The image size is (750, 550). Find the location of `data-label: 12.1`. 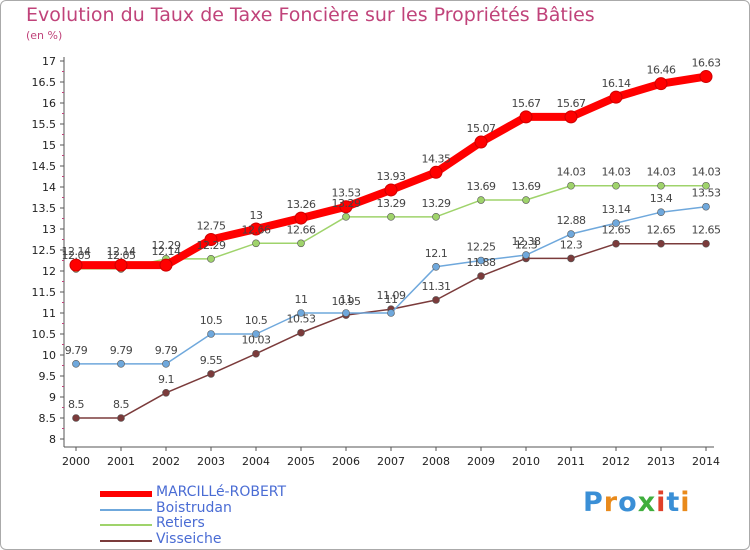

data-label: 12.1 is located at coordinates (436, 253).